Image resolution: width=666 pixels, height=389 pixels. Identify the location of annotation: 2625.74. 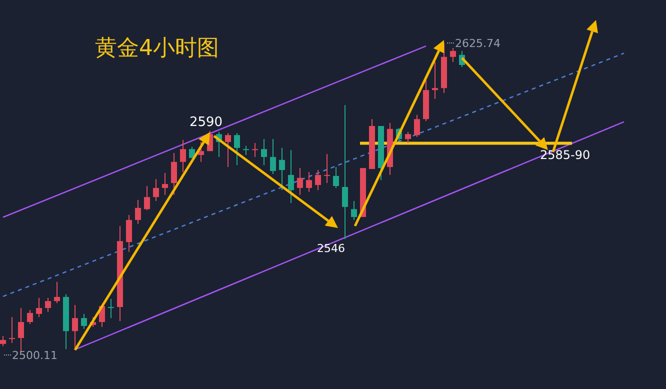
(477, 43).